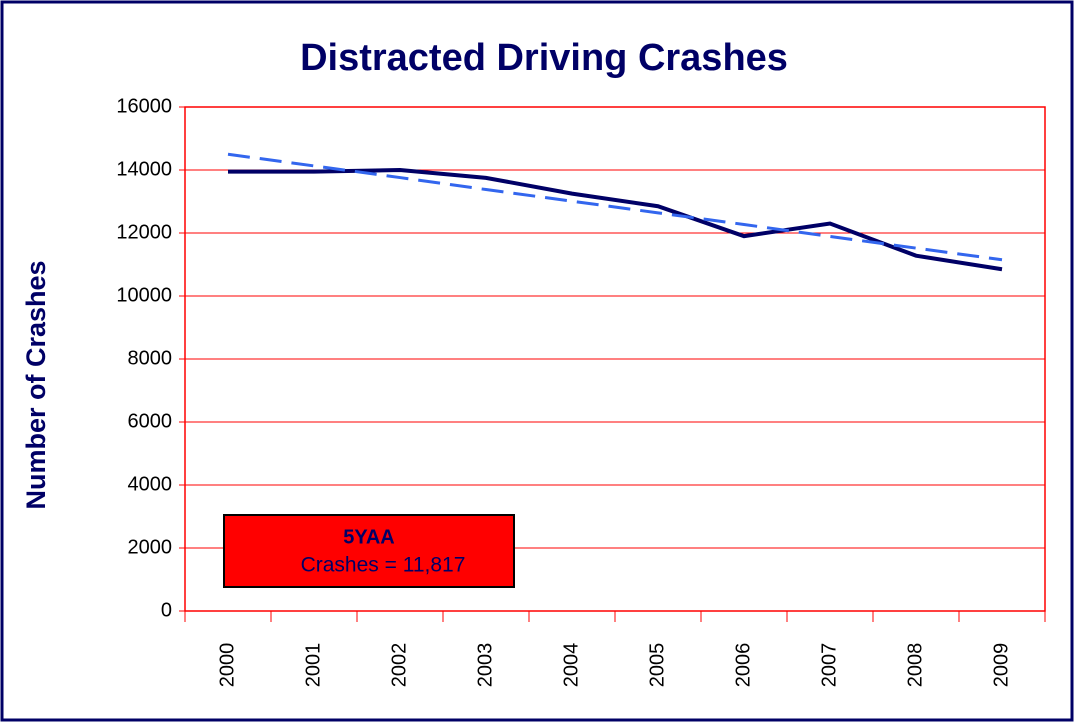 The width and height of the screenshot is (1074, 722). Describe the element at coordinates (150, 547) in the screenshot. I see `y-tick-label: 2000` at that location.